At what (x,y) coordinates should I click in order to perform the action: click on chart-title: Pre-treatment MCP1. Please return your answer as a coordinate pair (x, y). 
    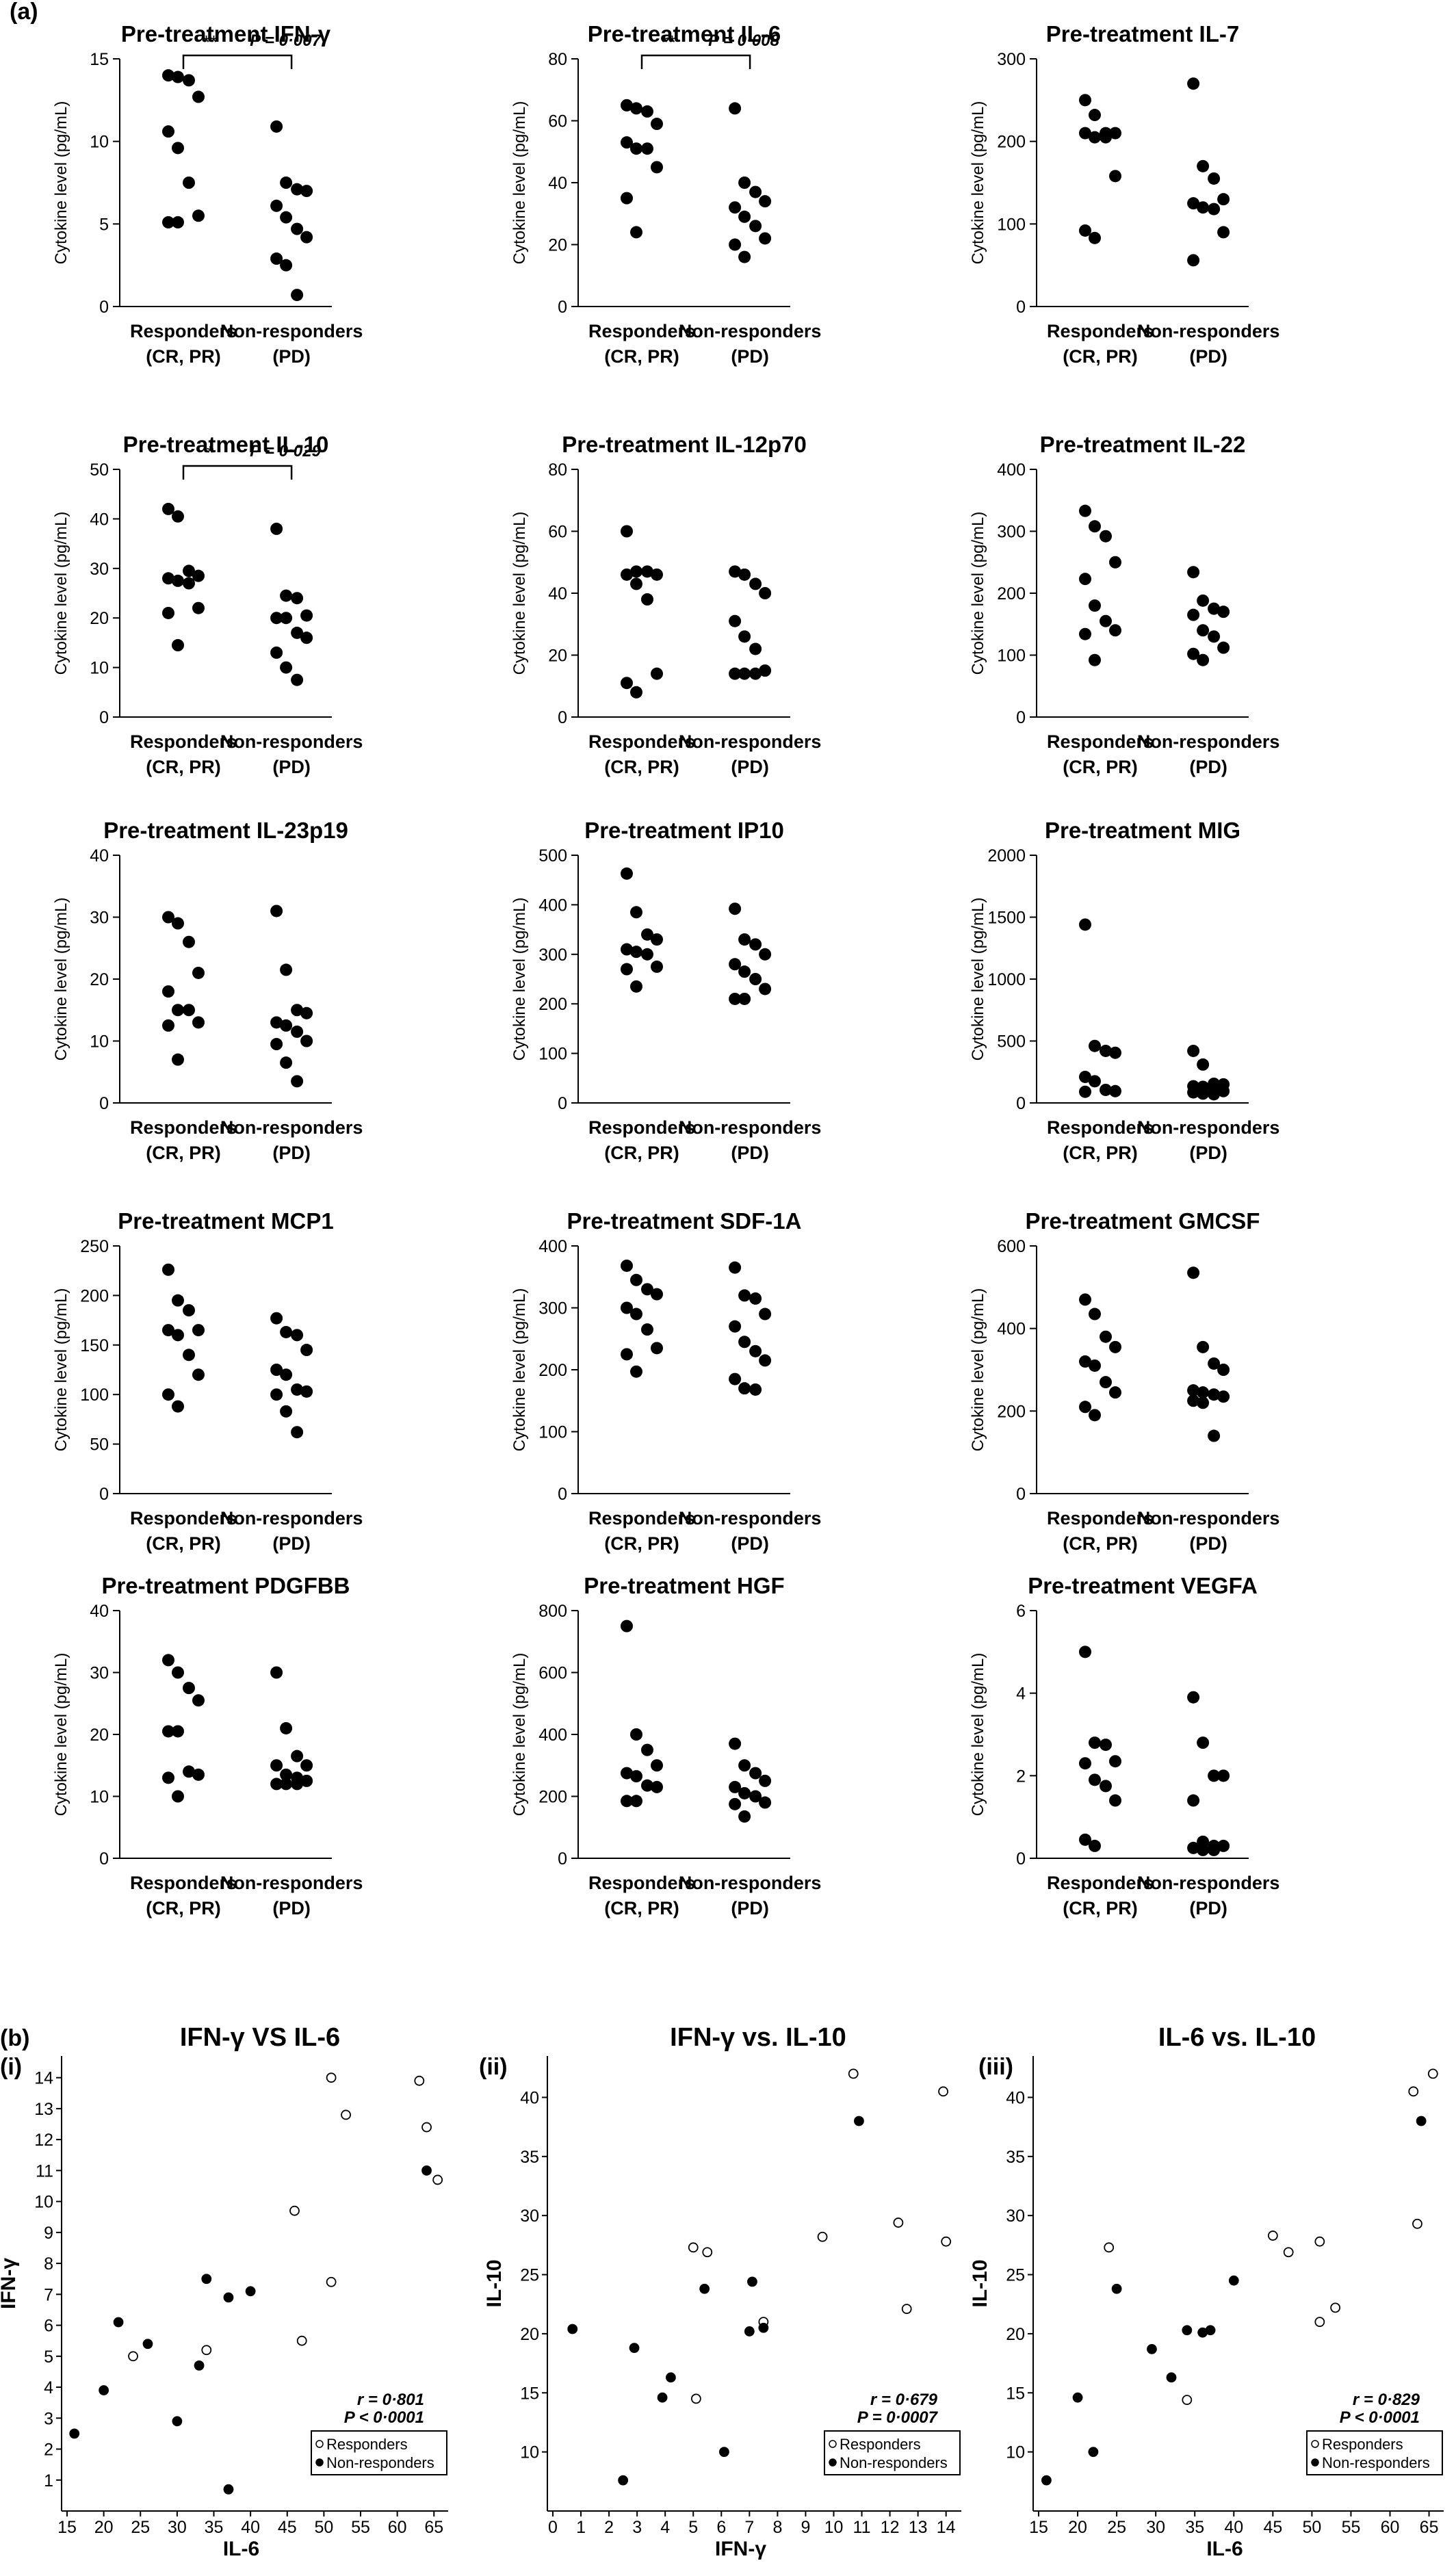
    Looking at the image, I should click on (225, 1221).